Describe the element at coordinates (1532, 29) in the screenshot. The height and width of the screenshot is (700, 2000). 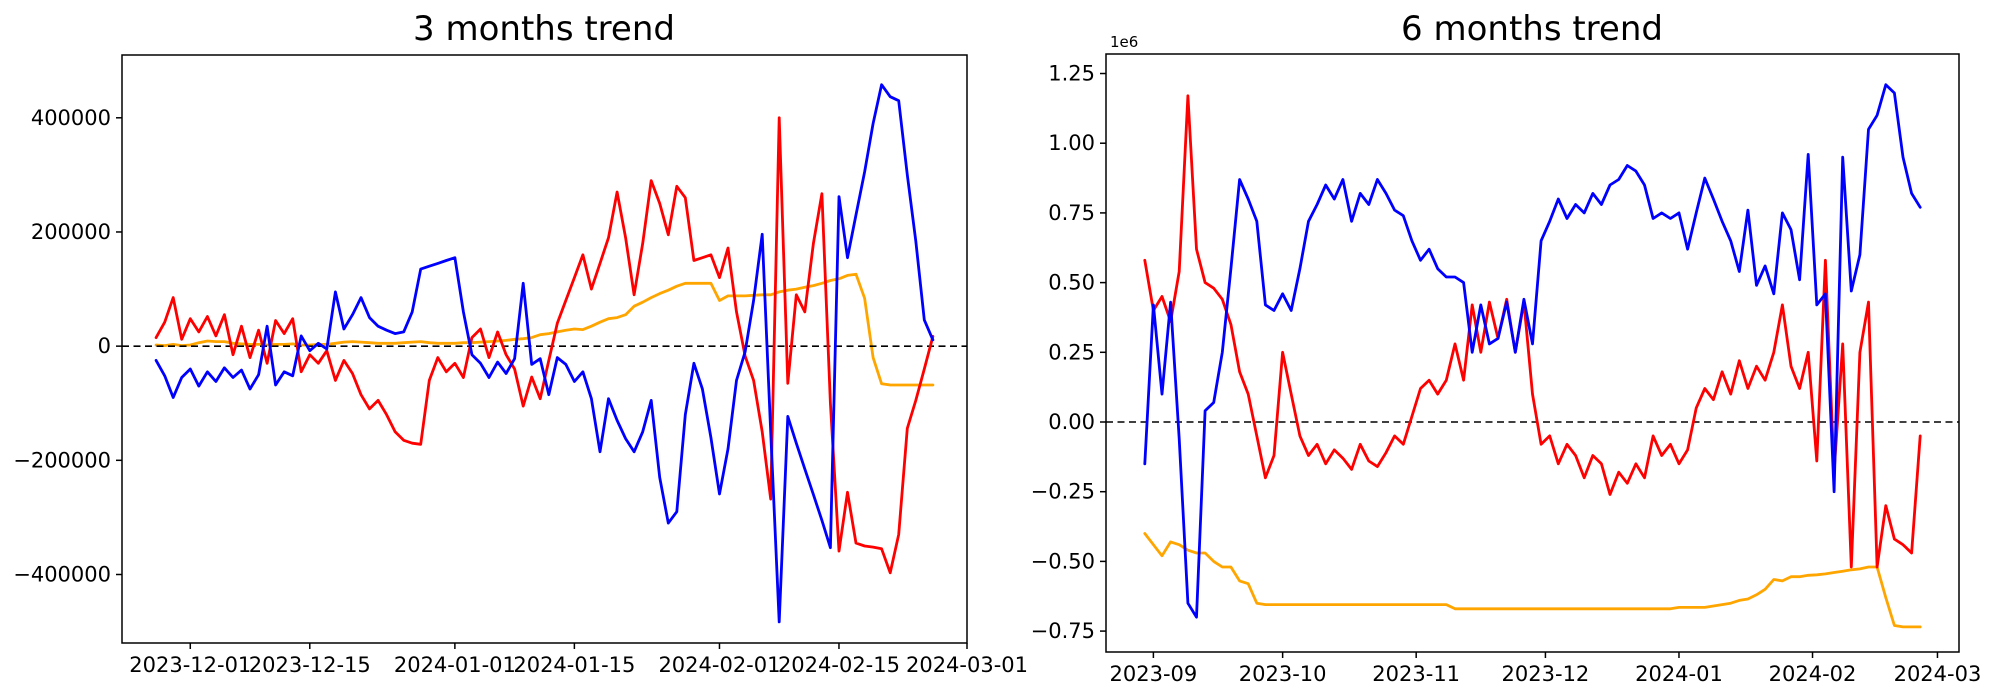
I see `chart-title-6-months: 6 months trend` at that location.